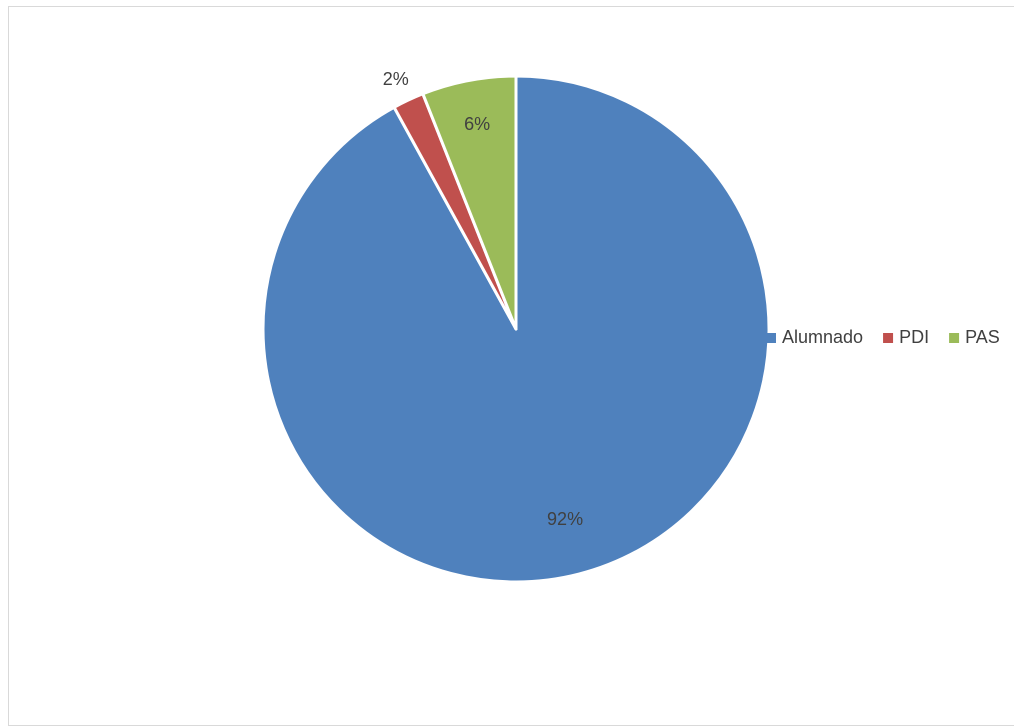 The image size is (1014, 726). What do you see at coordinates (914, 337) in the screenshot?
I see `legend-label-pdi: PDI` at bounding box center [914, 337].